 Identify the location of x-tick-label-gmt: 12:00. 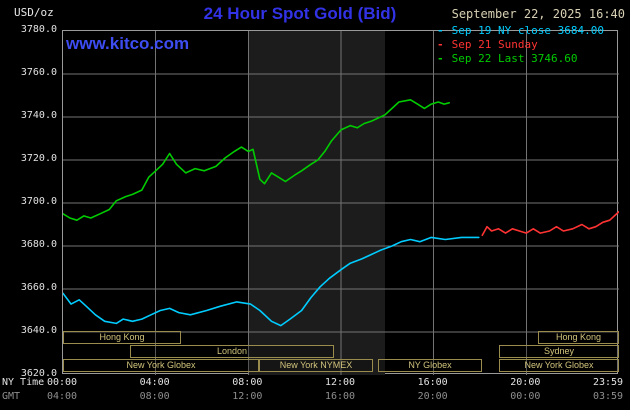
(247, 396).